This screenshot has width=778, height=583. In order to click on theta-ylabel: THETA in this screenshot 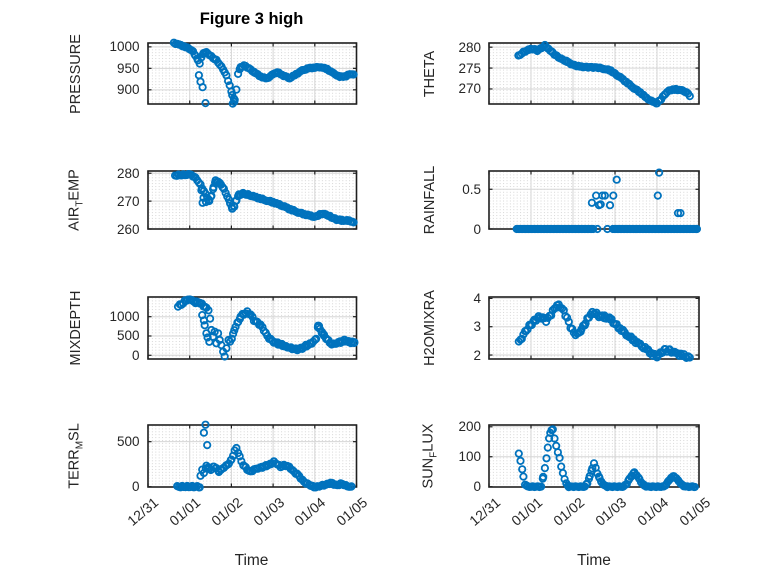, I will do `click(430, 73)`.